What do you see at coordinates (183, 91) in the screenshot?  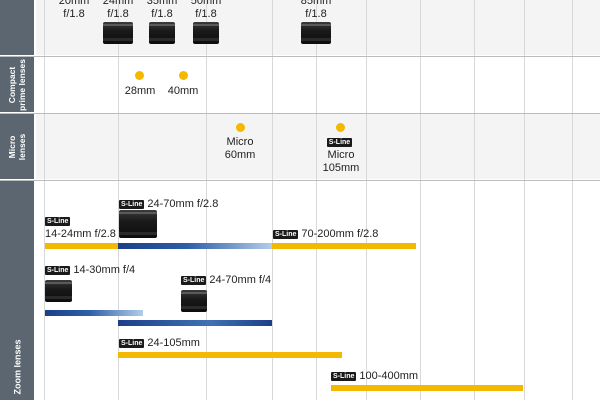 I see `compact-lens-label: 40mm` at bounding box center [183, 91].